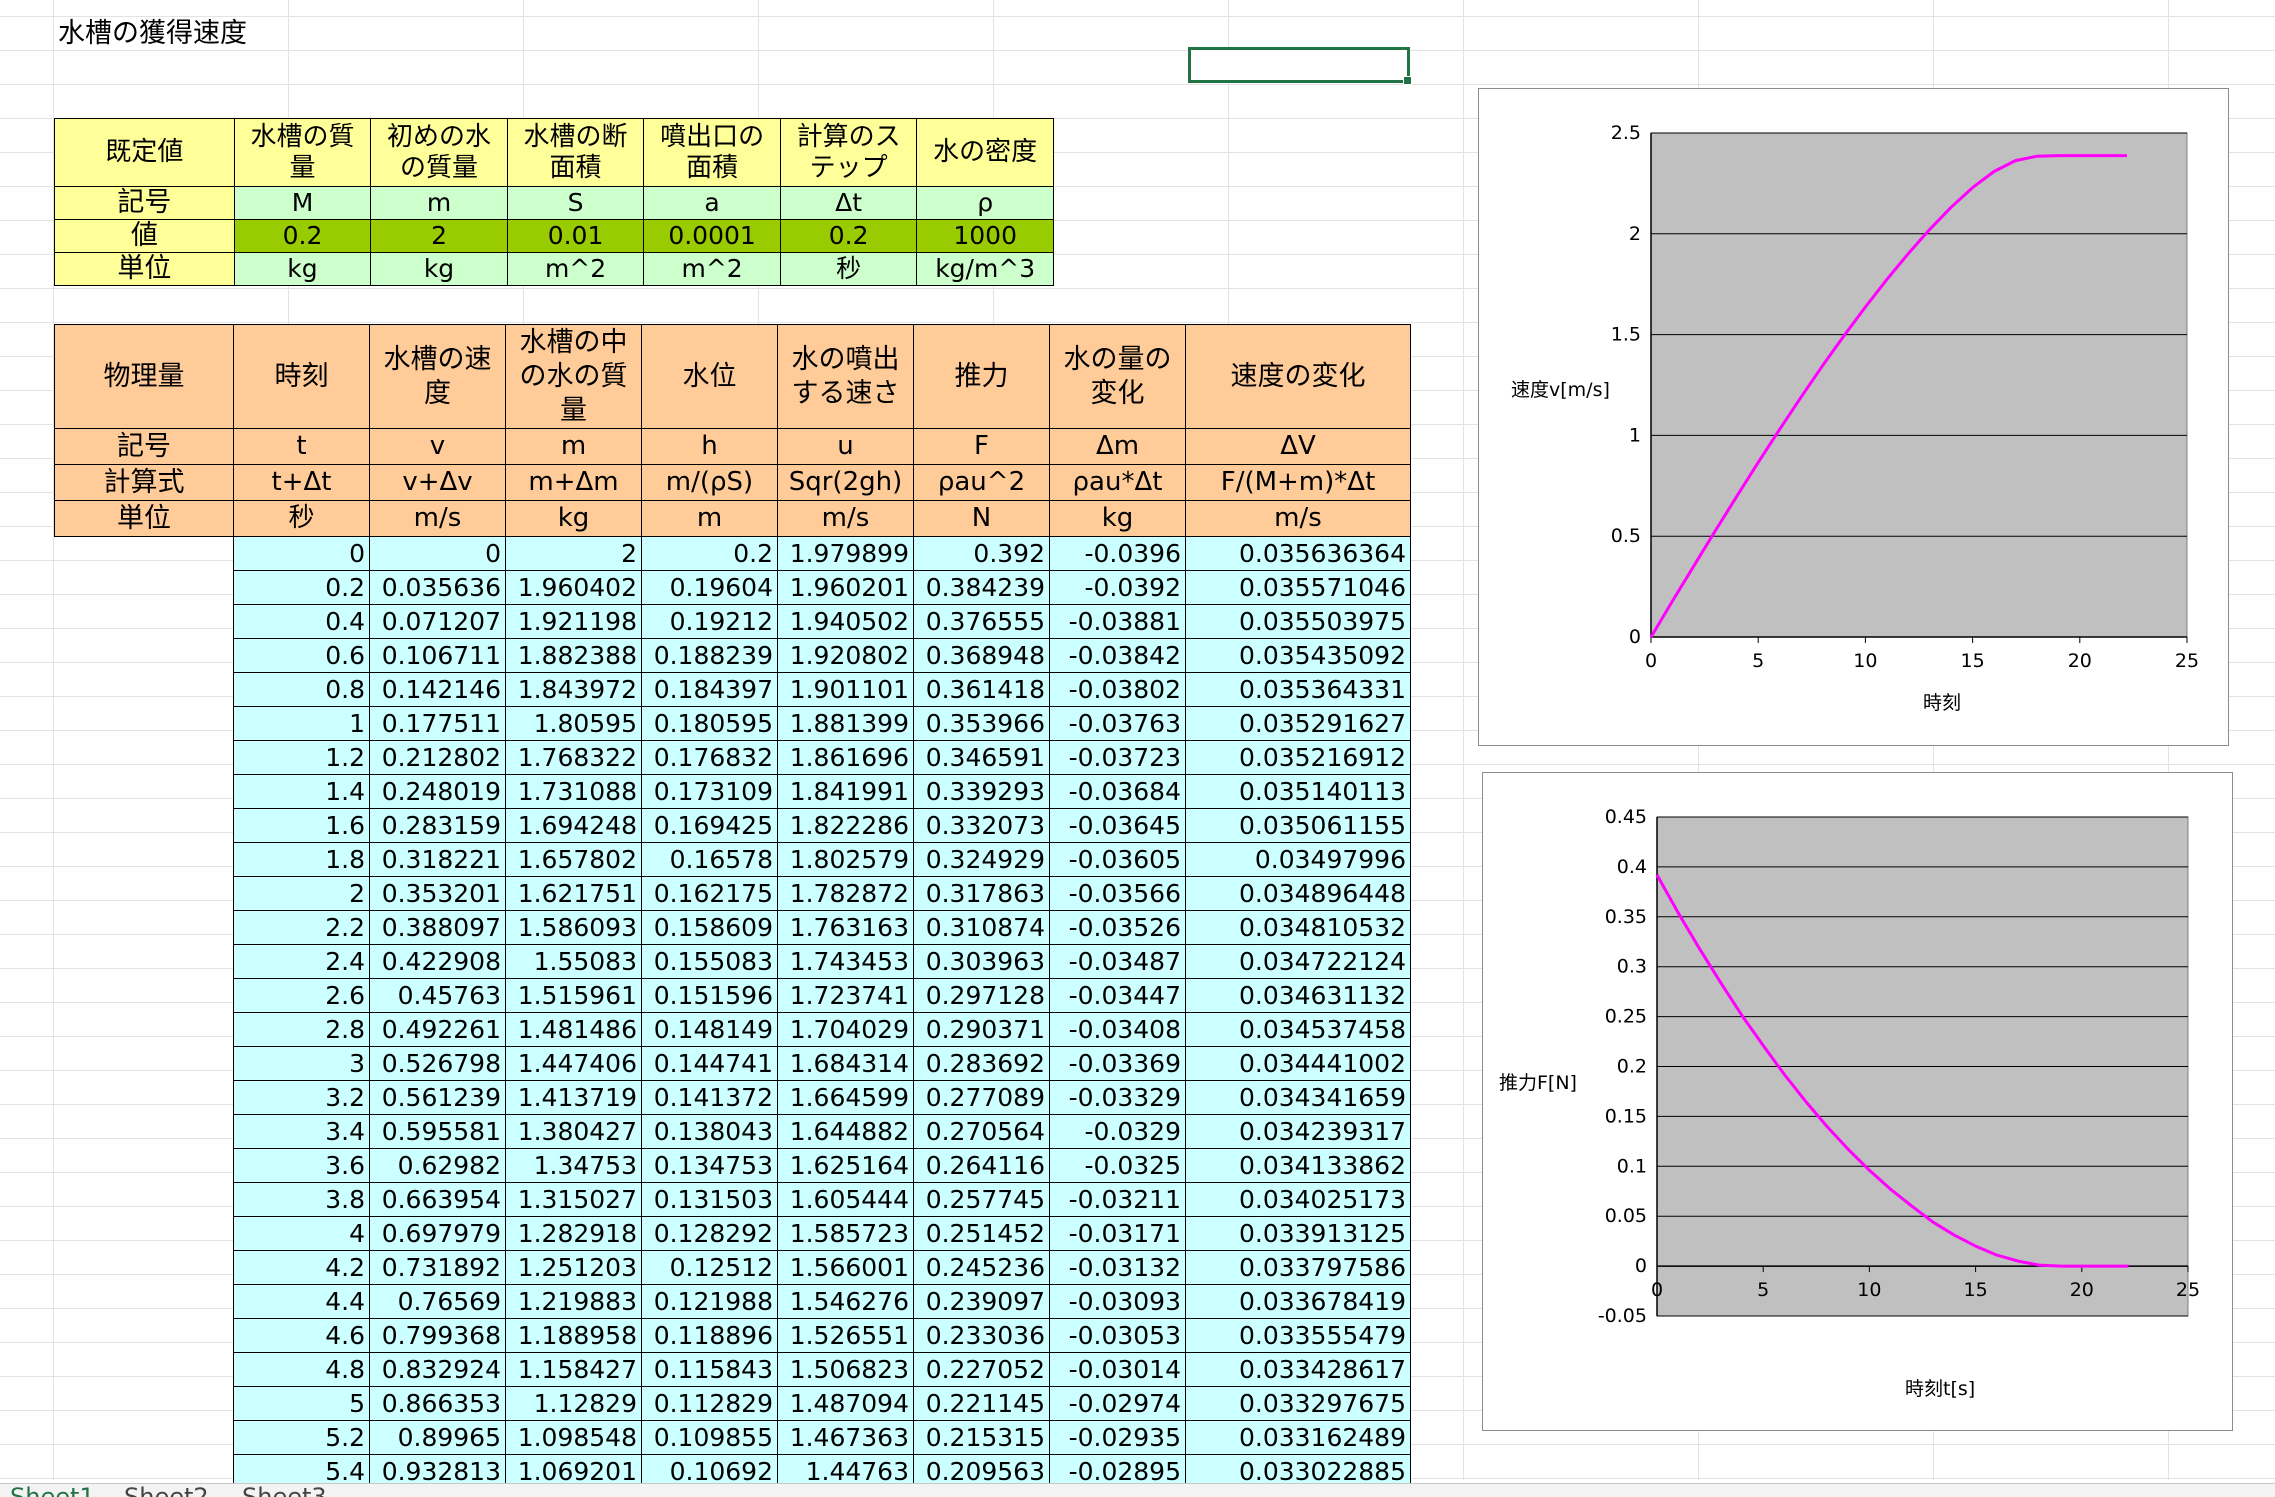  I want to click on data-cell: 3.8, so click(301, 1199).